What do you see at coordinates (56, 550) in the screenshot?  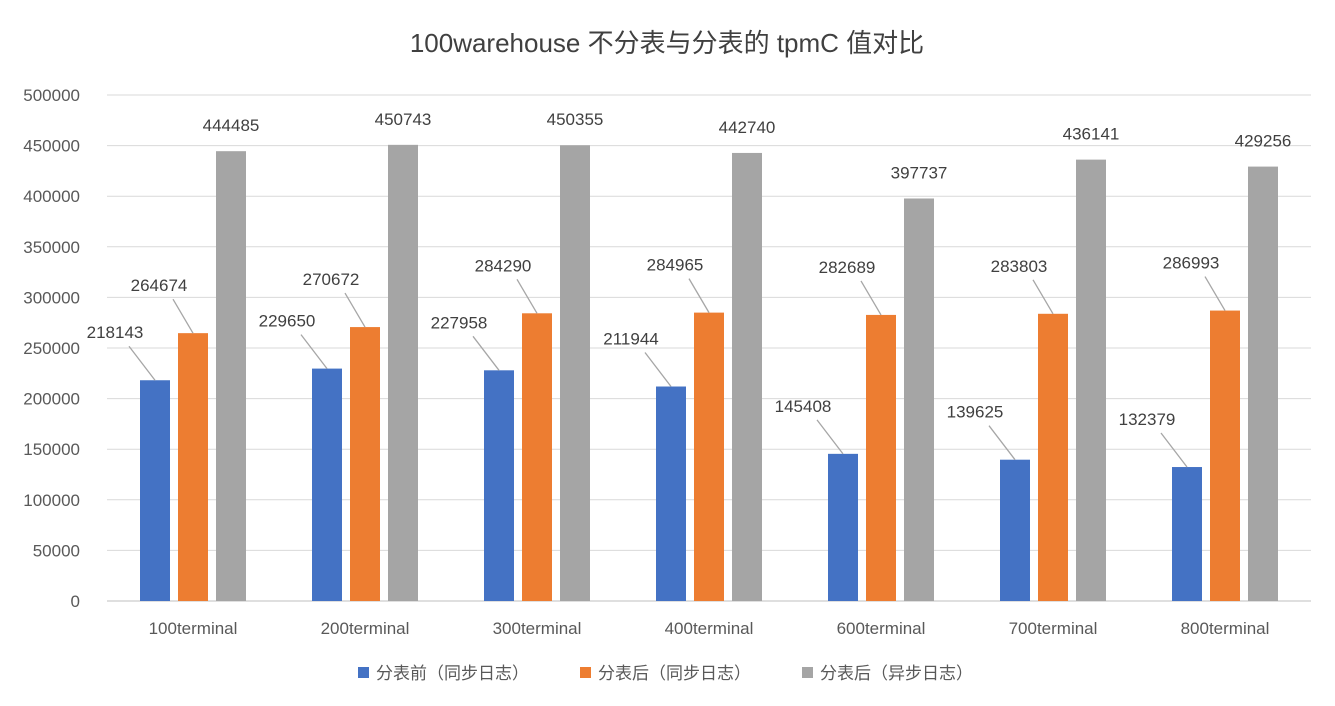 I see `y-tick-label: 50000` at bounding box center [56, 550].